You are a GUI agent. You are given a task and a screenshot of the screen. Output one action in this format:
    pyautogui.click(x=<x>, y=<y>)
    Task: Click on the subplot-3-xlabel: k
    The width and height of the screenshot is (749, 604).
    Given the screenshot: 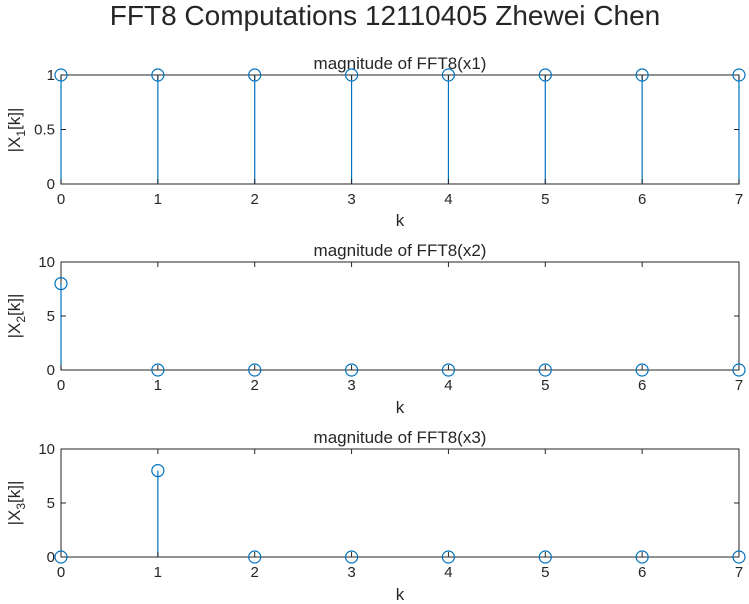 What is the action you would take?
    pyautogui.click(x=400, y=594)
    